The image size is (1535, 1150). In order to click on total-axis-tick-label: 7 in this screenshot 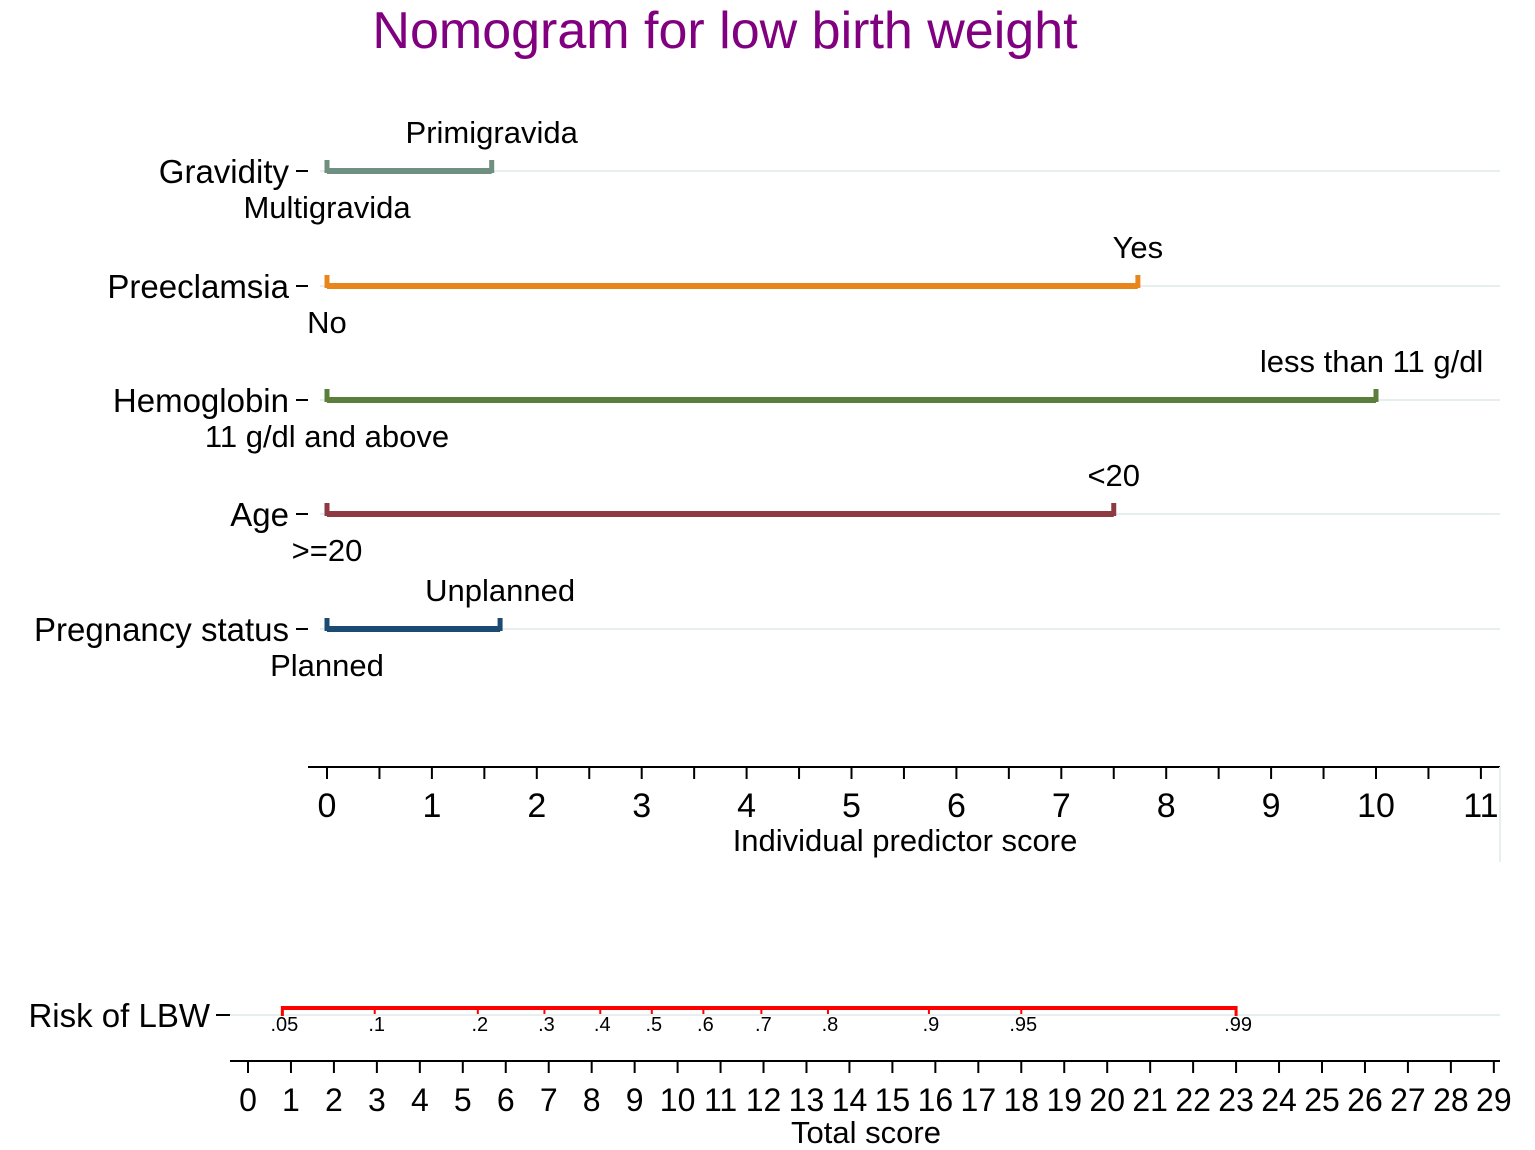, I will do `click(549, 1100)`.